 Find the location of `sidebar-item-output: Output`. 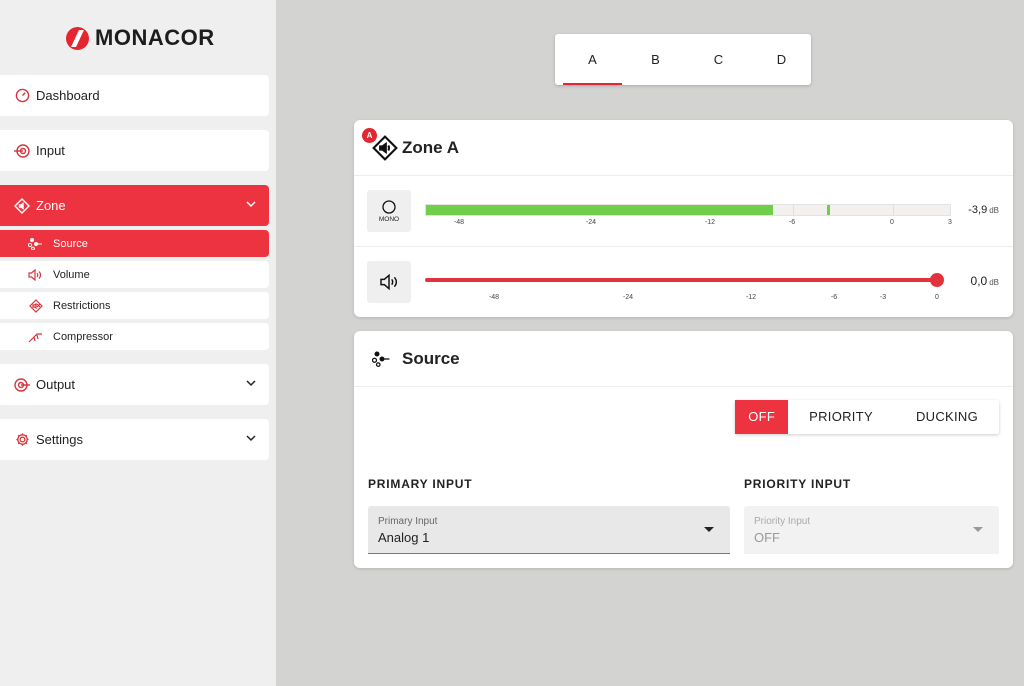

sidebar-item-output: Output is located at coordinates (134, 384).